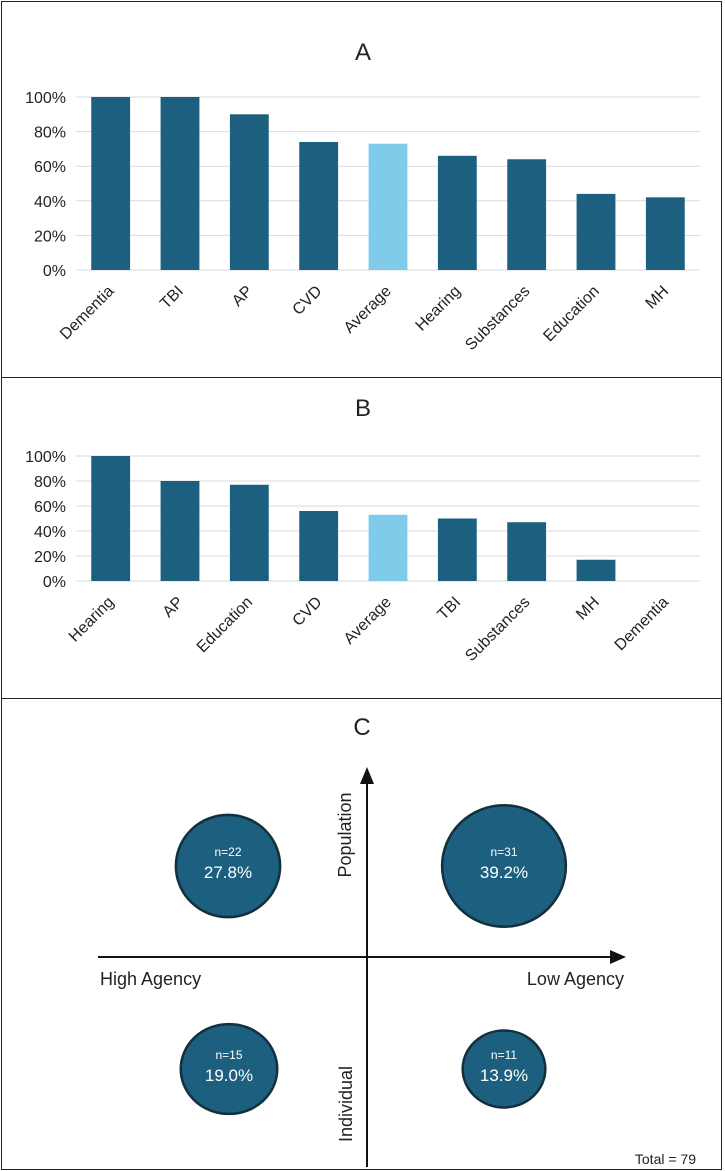  Describe the element at coordinates (363, 408) in the screenshot. I see `chart-title-b: B` at that location.